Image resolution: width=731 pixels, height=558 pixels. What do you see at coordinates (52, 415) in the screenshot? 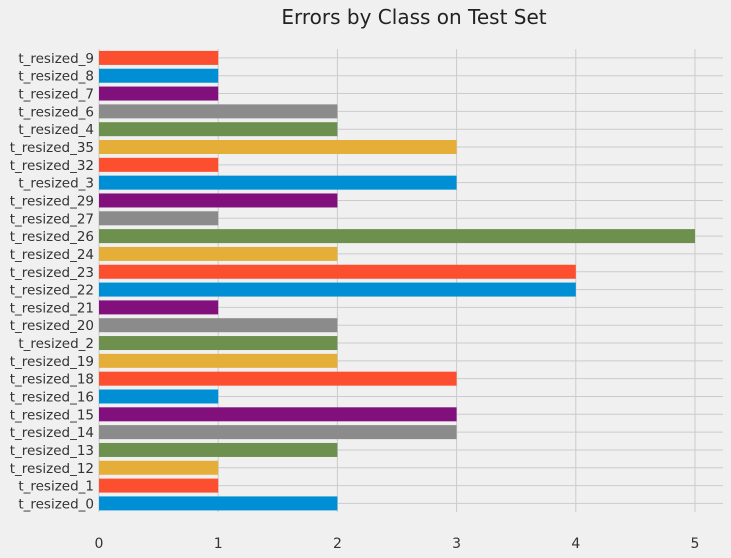
I see `y-tick-label: t_resized_15` at bounding box center [52, 415].